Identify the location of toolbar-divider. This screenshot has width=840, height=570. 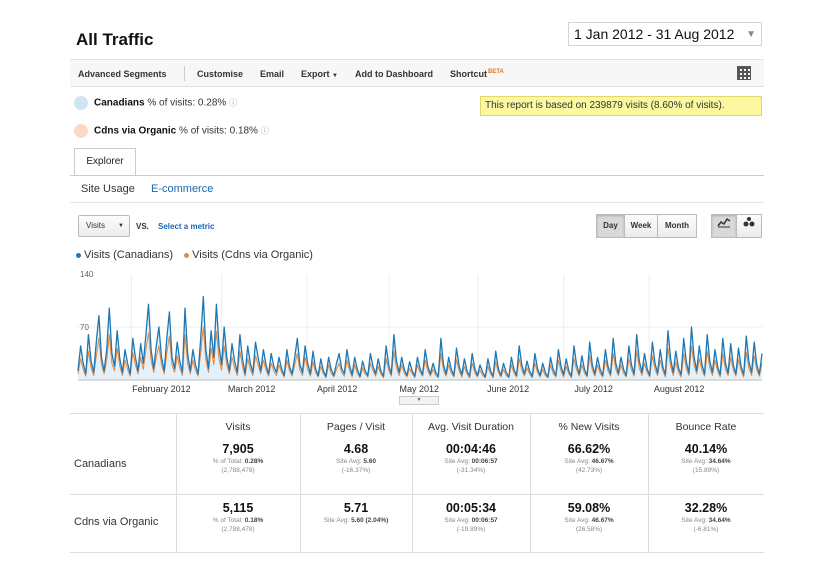
(184, 73).